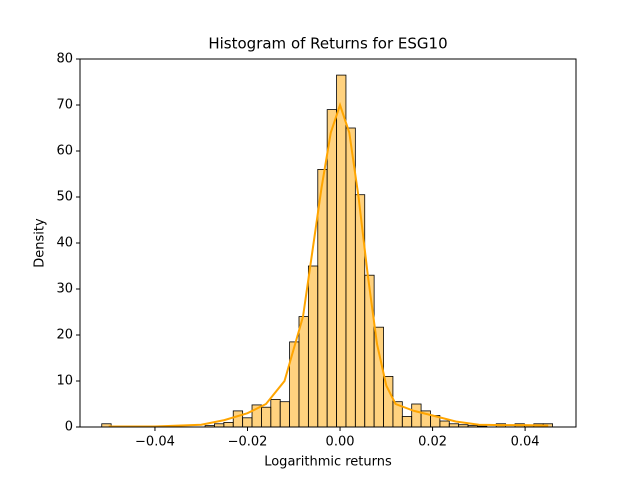  I want to click on x-tick-label: 0.00, so click(340, 442).